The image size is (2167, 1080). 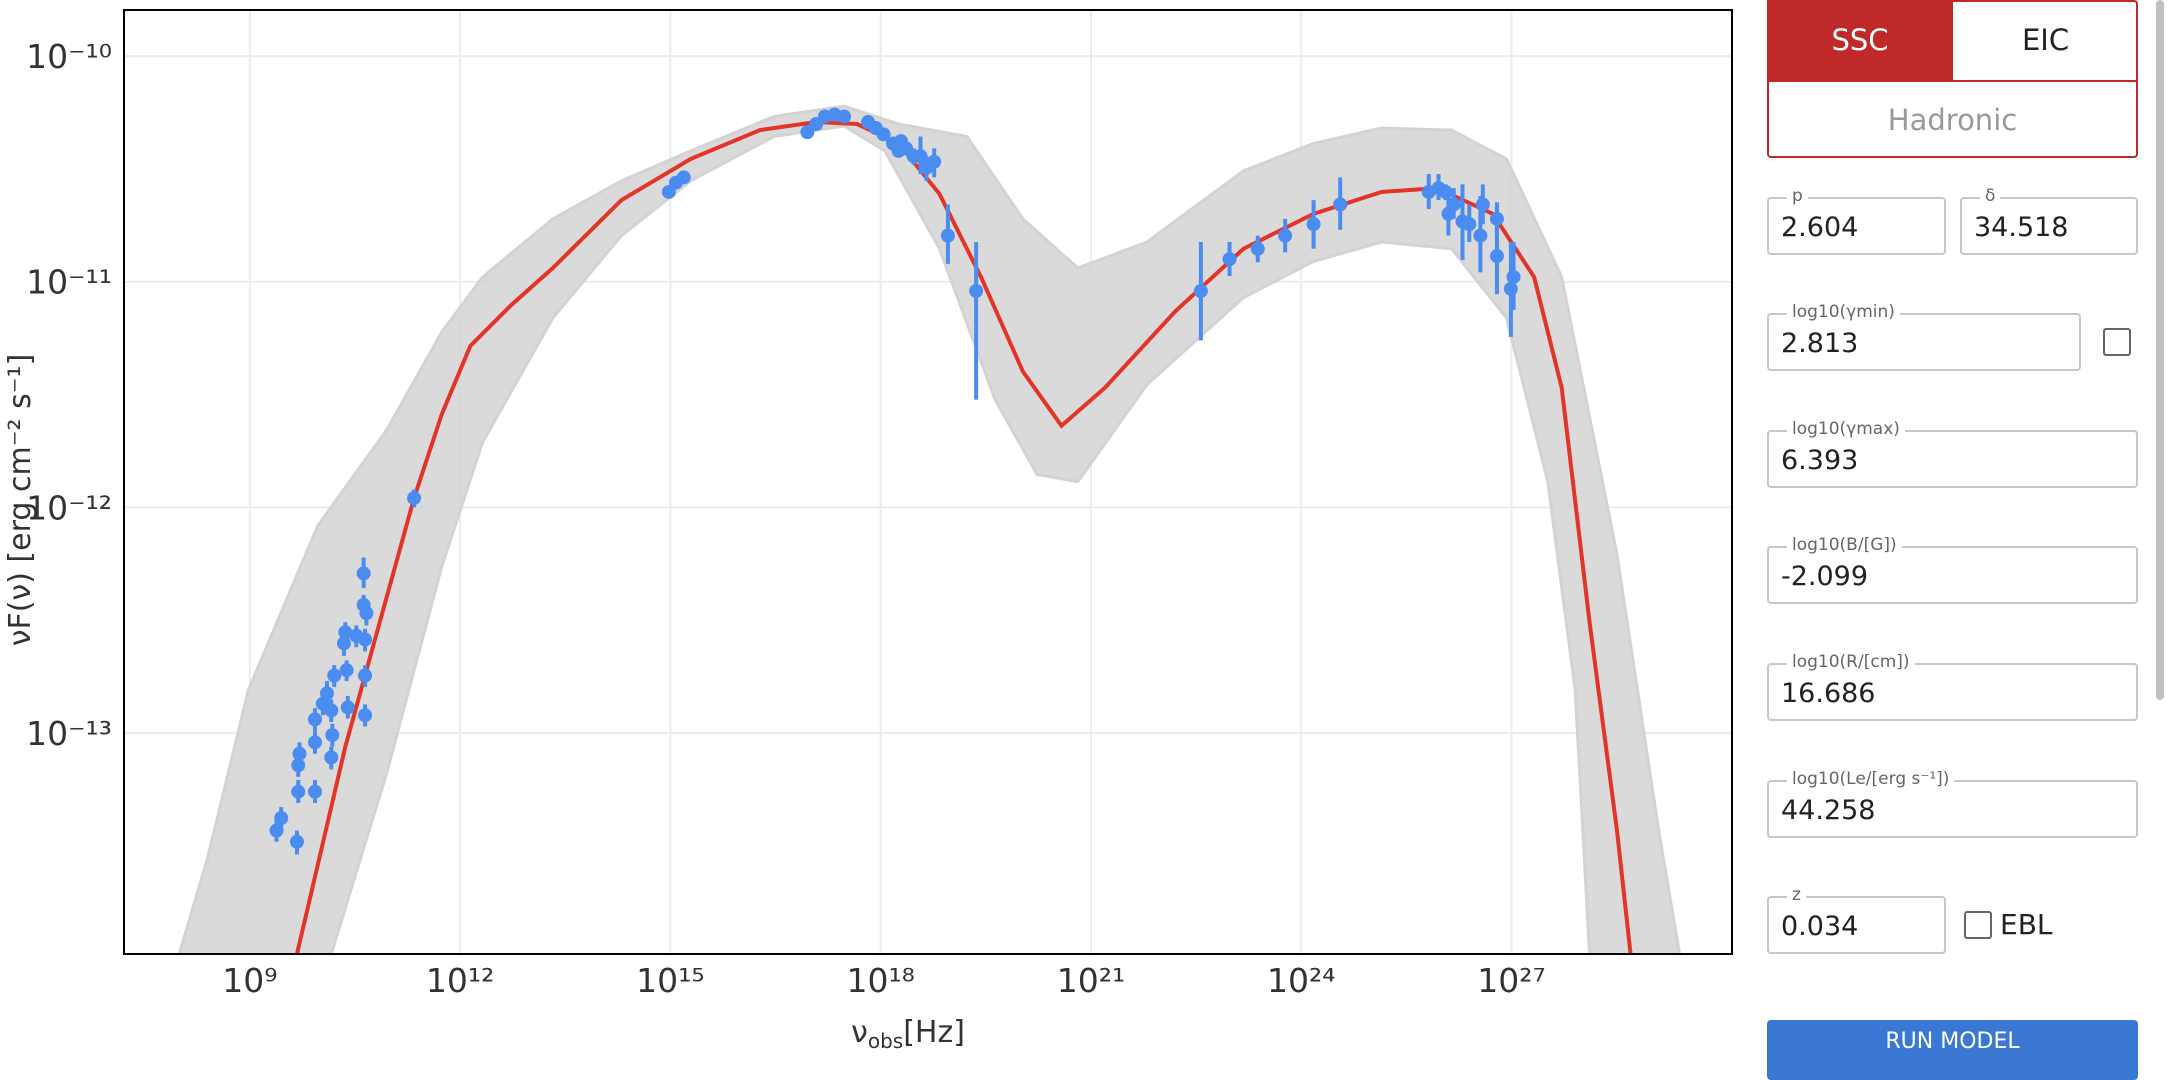 What do you see at coordinates (1952, 1050) in the screenshot?
I see `run-button: RUN MODEL` at bounding box center [1952, 1050].